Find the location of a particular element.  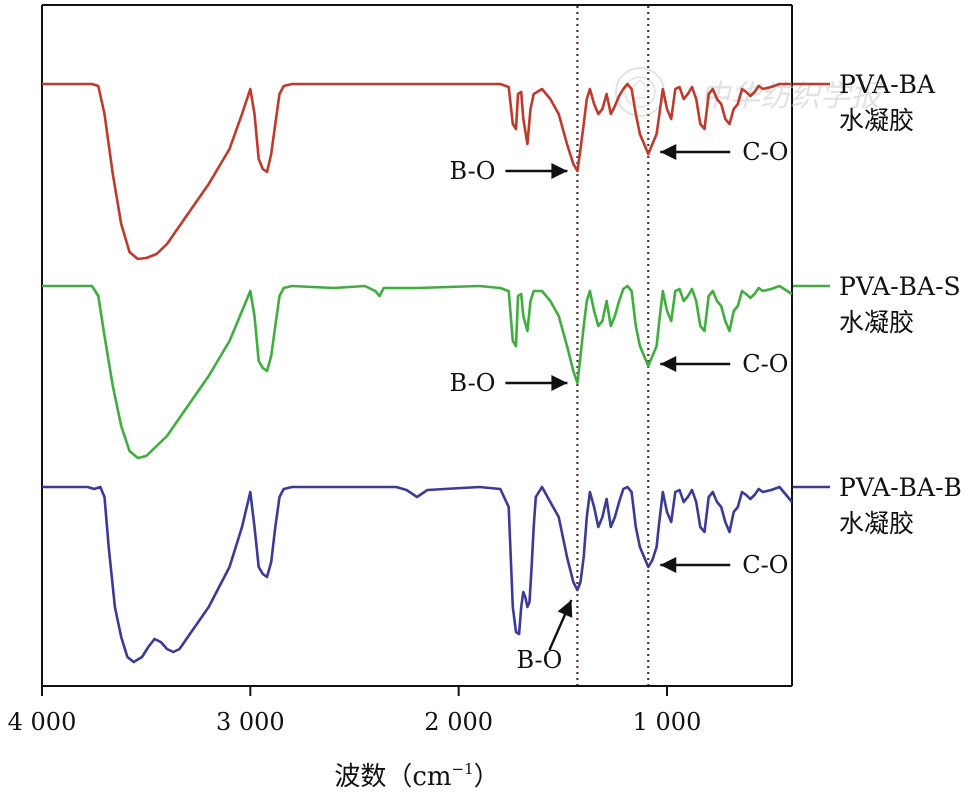

annotation-c-o-3: C-O is located at coordinates (724, 364).